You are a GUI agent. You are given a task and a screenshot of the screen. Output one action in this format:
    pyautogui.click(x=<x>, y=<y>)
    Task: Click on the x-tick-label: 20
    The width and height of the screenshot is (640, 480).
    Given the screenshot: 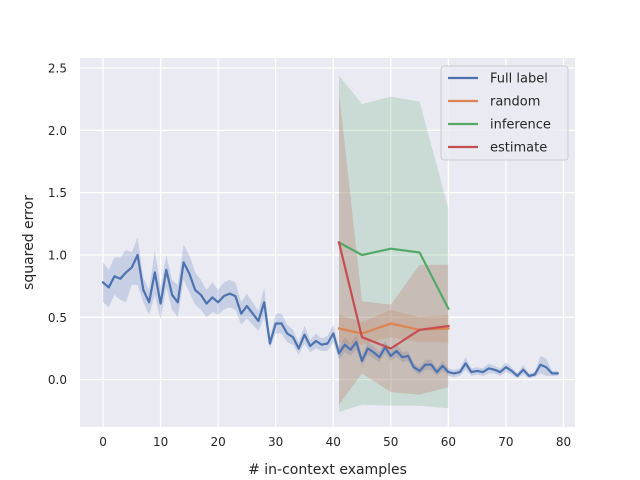 What is the action you would take?
    pyautogui.click(x=217, y=442)
    